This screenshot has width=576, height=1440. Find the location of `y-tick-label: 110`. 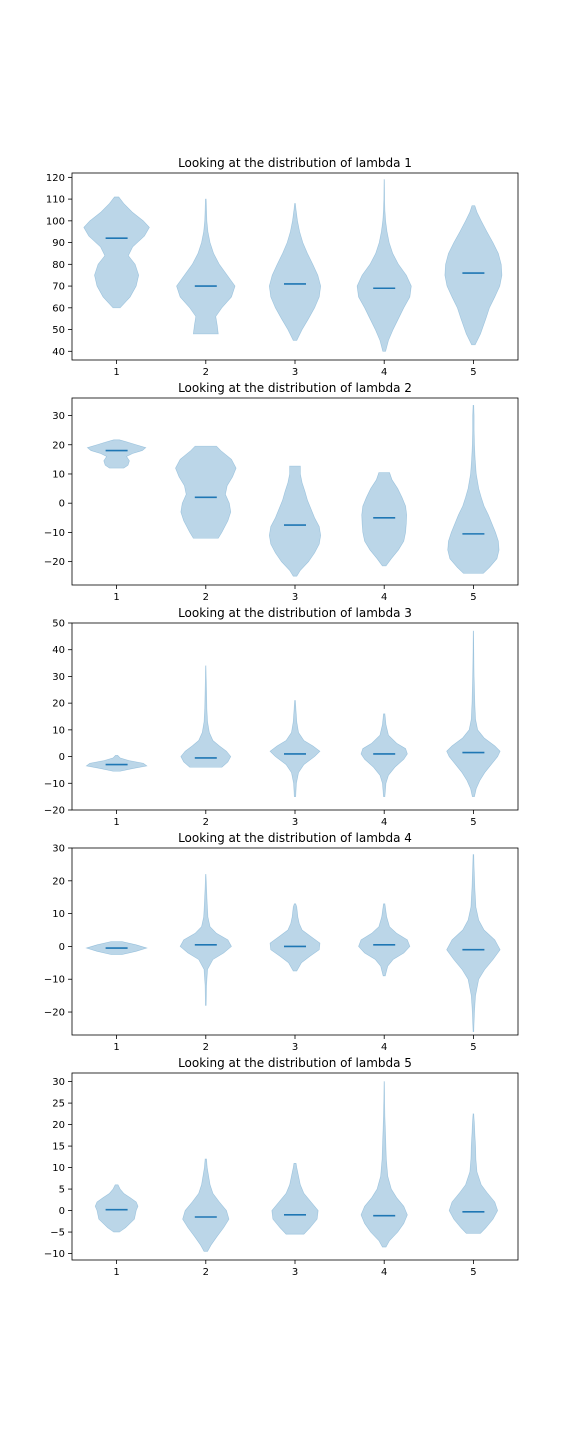

y-tick-label: 110 is located at coordinates (55, 200).